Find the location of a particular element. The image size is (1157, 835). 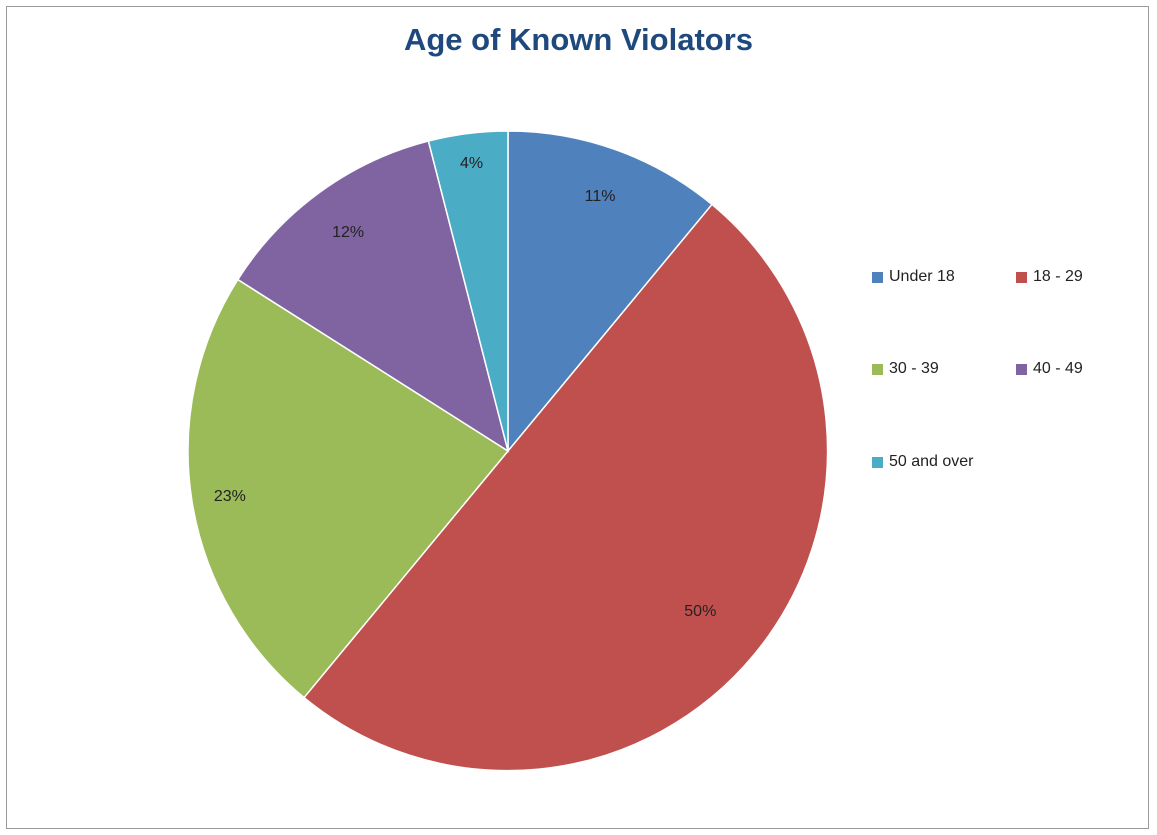

legend-item-18-29: 18 - 29 is located at coordinates (1049, 277).